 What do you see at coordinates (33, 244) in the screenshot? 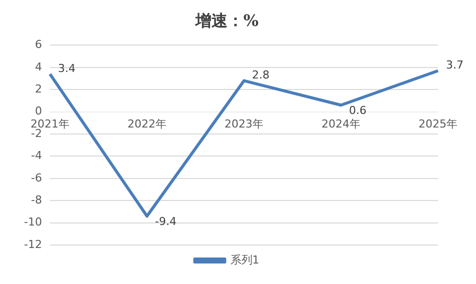
I see `y-tick-label: -12` at bounding box center [33, 244].